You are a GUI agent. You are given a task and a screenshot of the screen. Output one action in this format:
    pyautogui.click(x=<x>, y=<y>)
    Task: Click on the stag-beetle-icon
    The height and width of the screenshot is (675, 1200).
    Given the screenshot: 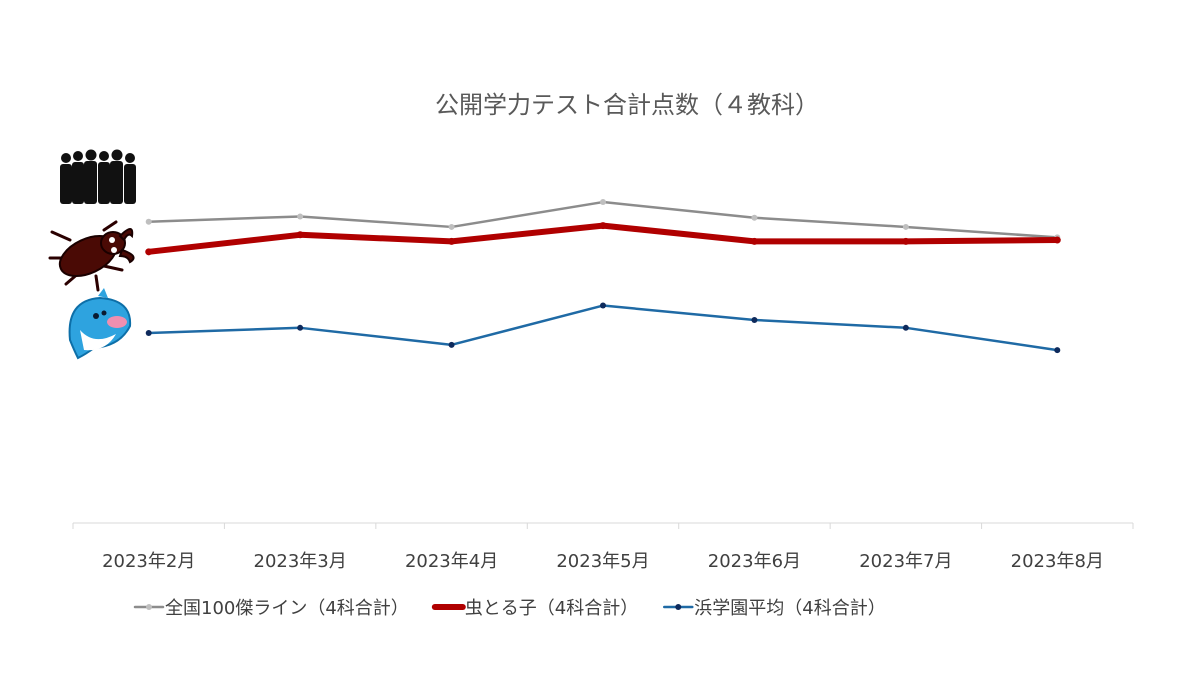 What is the action you would take?
    pyautogui.click(x=91, y=256)
    